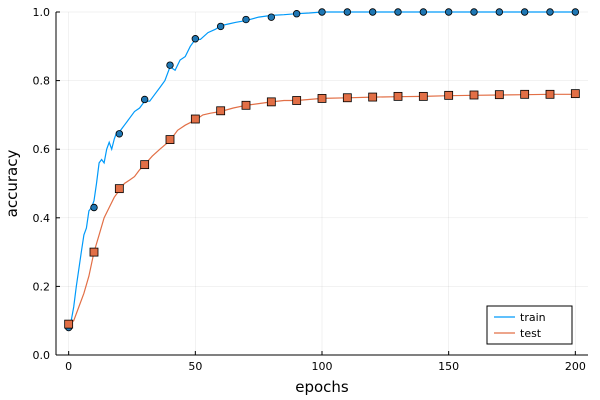 This screenshot has width=600, height=400. Describe the element at coordinates (575, 366) in the screenshot. I see `x-tick-label: 200` at that location.